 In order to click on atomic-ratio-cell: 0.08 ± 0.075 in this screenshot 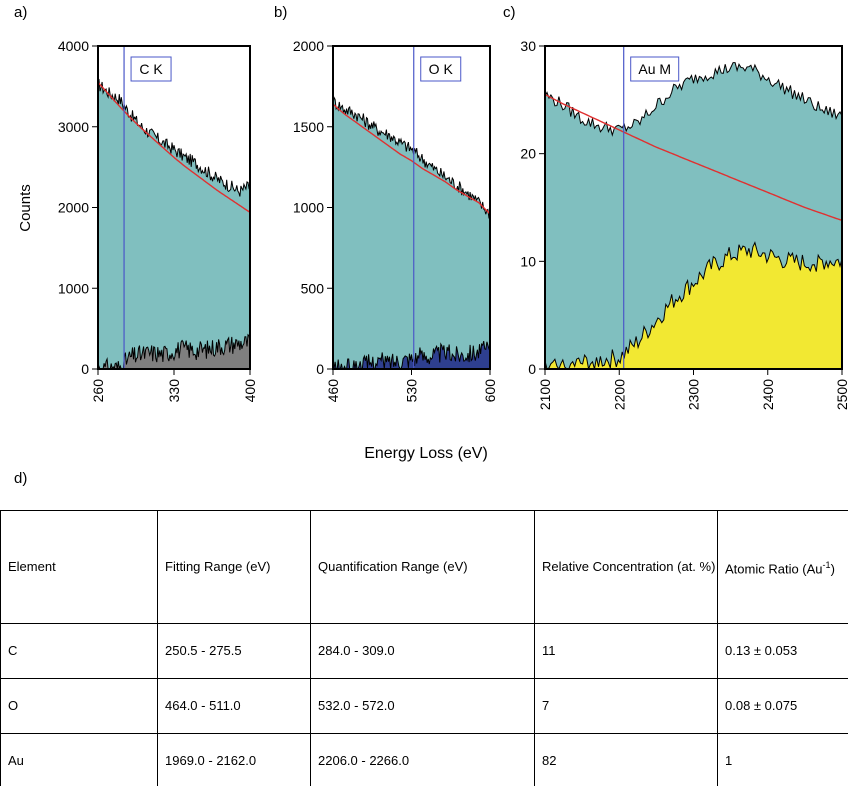, I will do `click(782, 706)`.